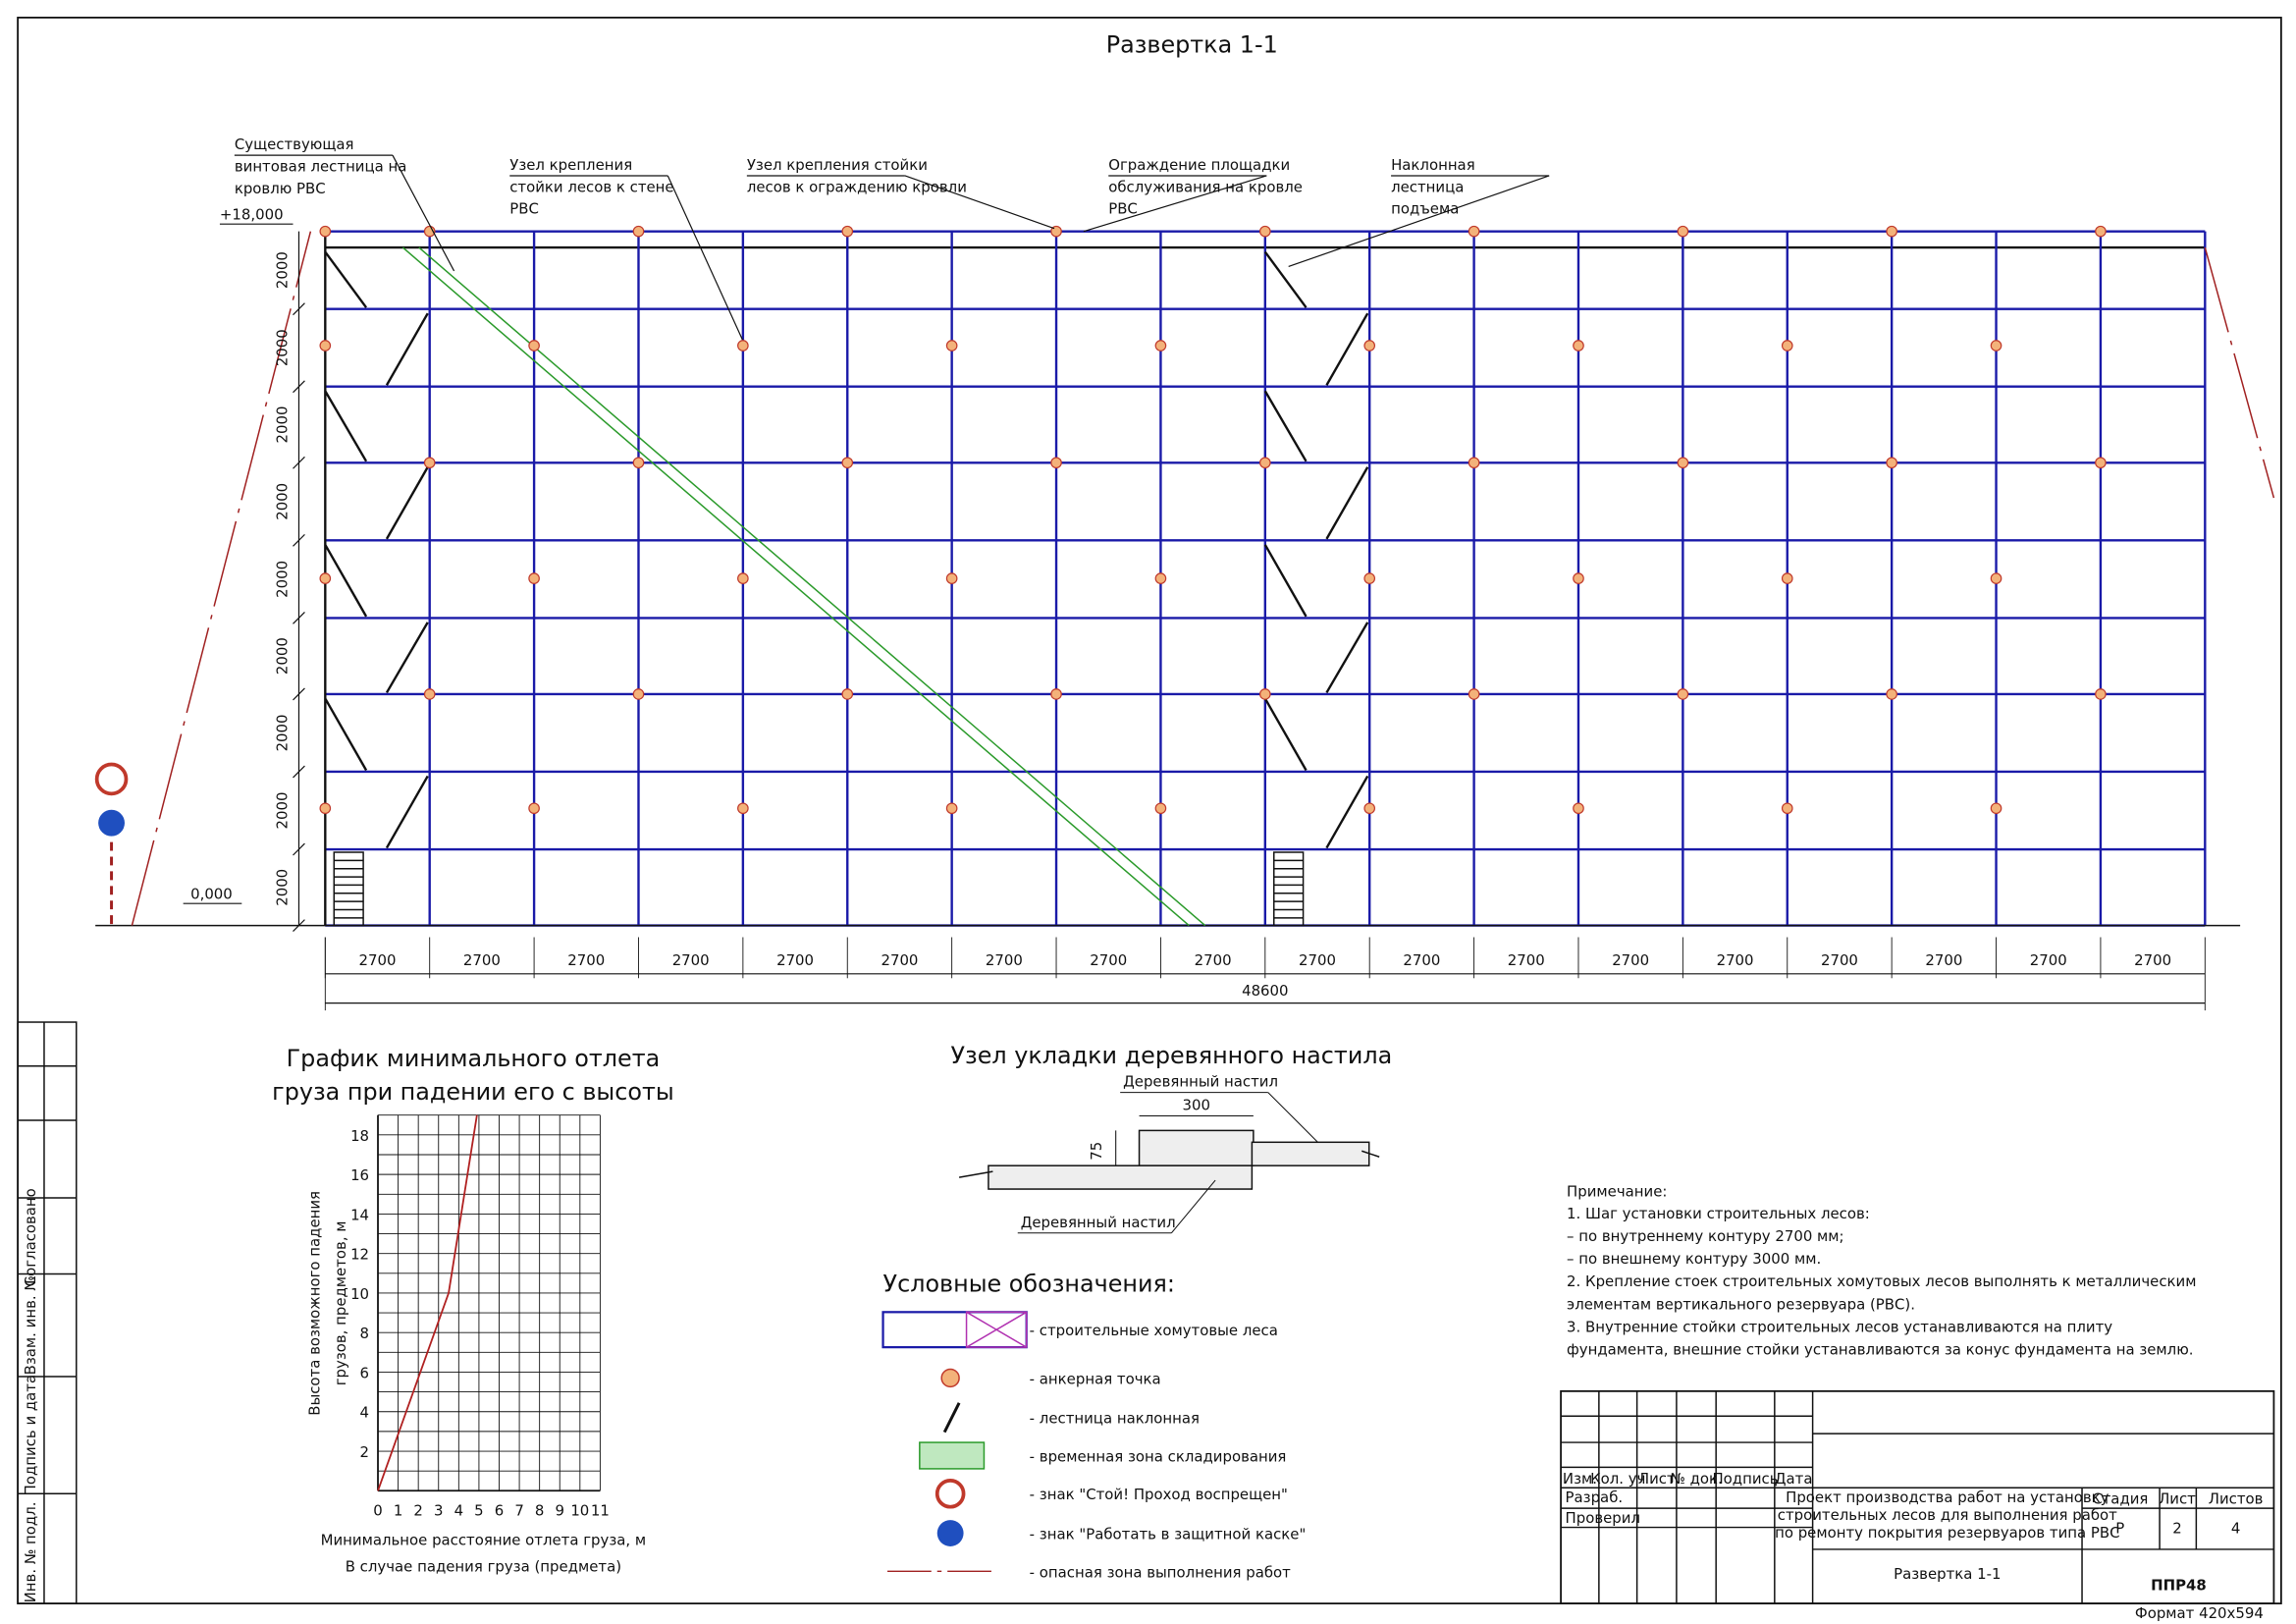  Describe the element at coordinates (1168, 1534) in the screenshot. I see `legend-item: - знак "Работать в защитной каске"` at that location.